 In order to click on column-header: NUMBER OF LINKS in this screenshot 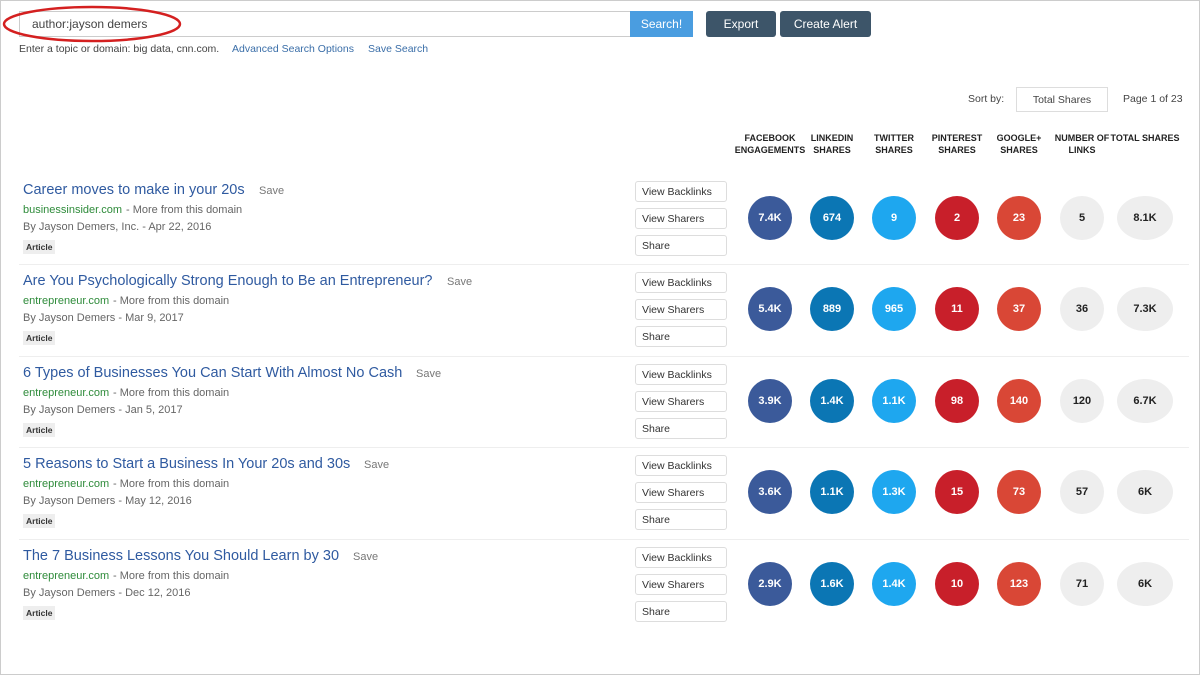, I will do `click(1082, 144)`.